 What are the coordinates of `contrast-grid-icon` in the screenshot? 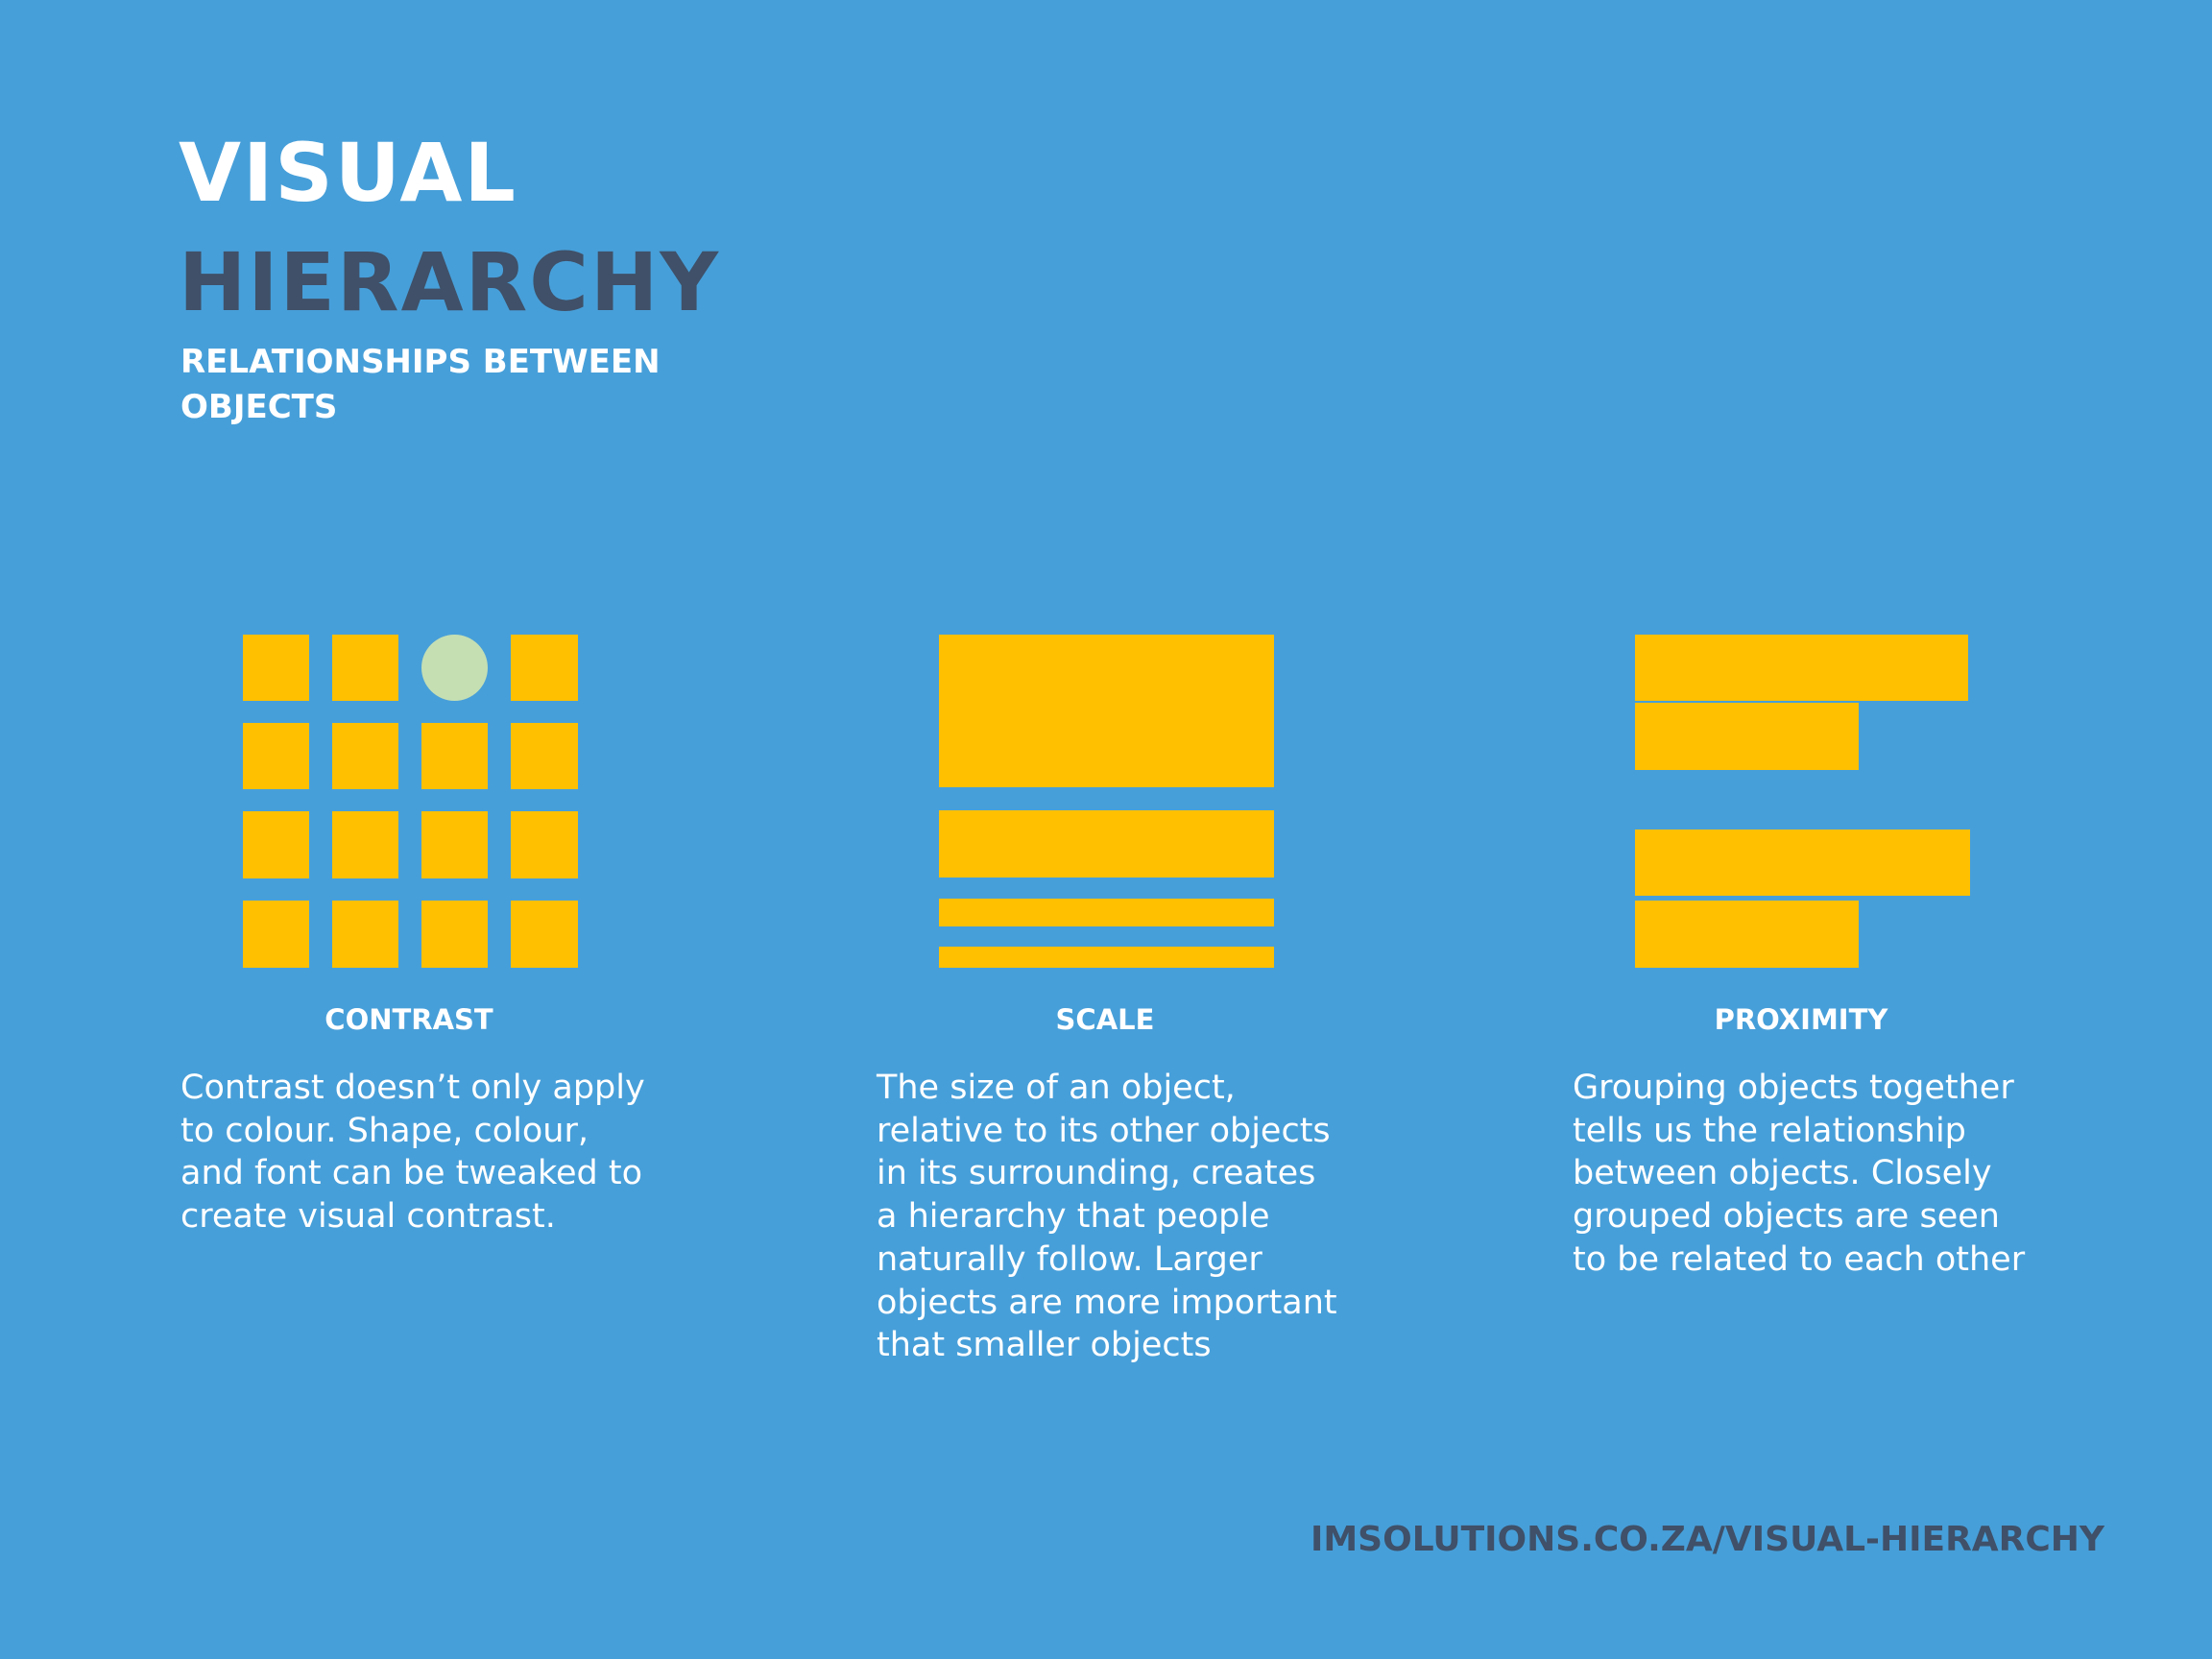 It's located at (410, 801).